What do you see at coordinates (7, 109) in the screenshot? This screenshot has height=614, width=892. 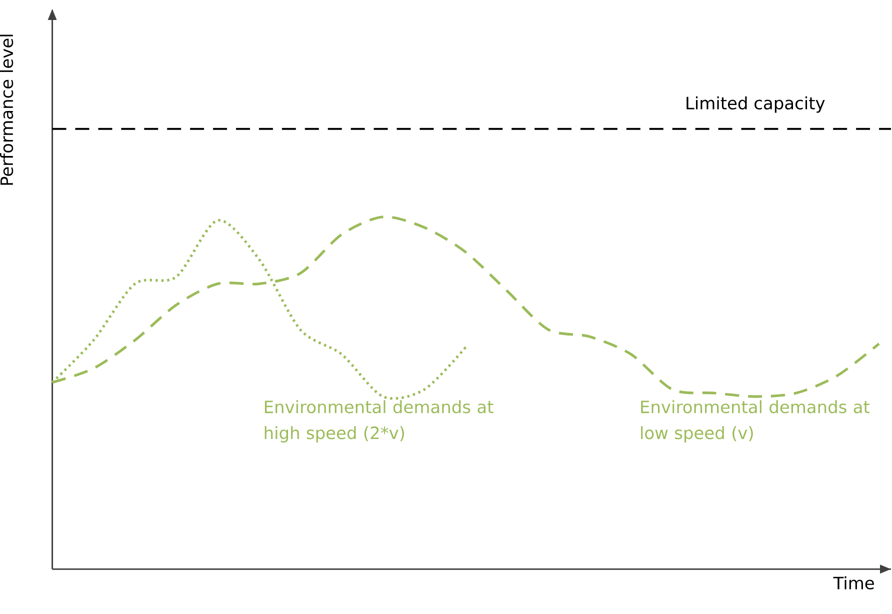 I see `y-axis-title: Performance level` at bounding box center [7, 109].